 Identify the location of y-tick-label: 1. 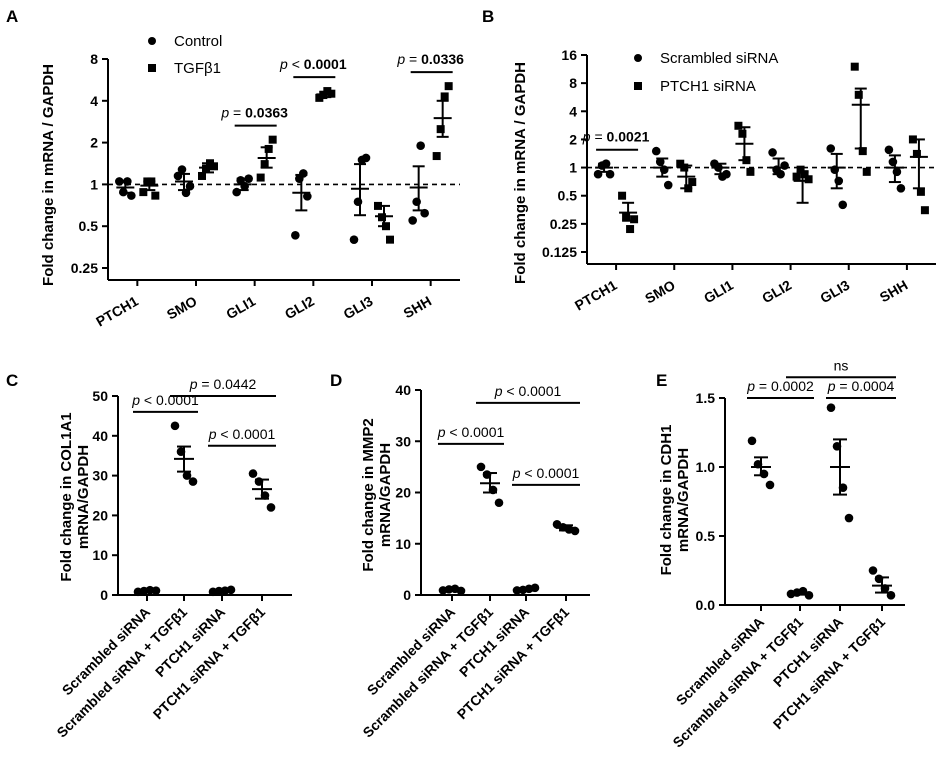
(573, 168).